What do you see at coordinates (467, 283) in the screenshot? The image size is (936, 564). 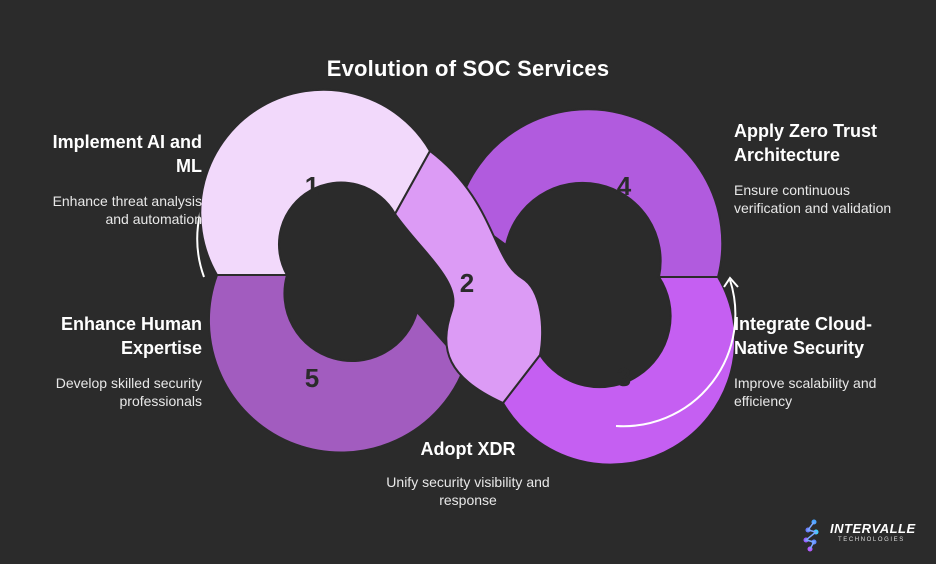 I see `segment-2-number: 2` at bounding box center [467, 283].